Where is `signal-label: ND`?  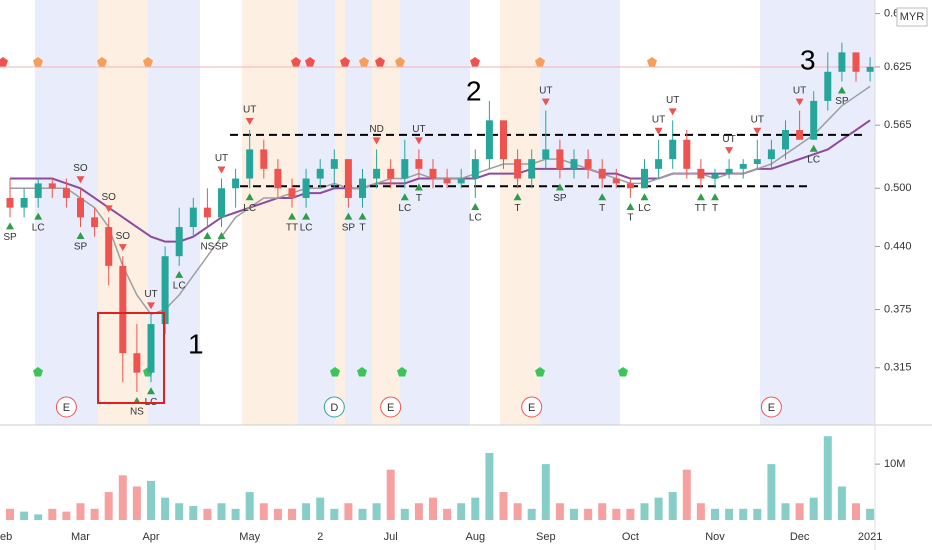 signal-label: ND is located at coordinates (376, 129).